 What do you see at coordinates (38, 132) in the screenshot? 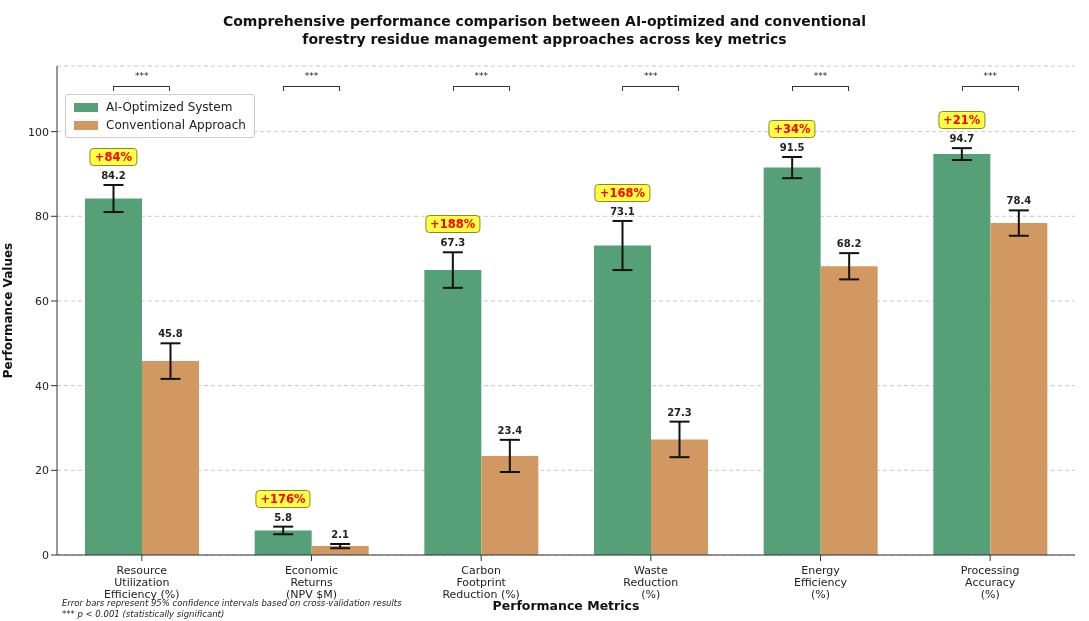
I see `y-tick-label: 100` at bounding box center [38, 132].